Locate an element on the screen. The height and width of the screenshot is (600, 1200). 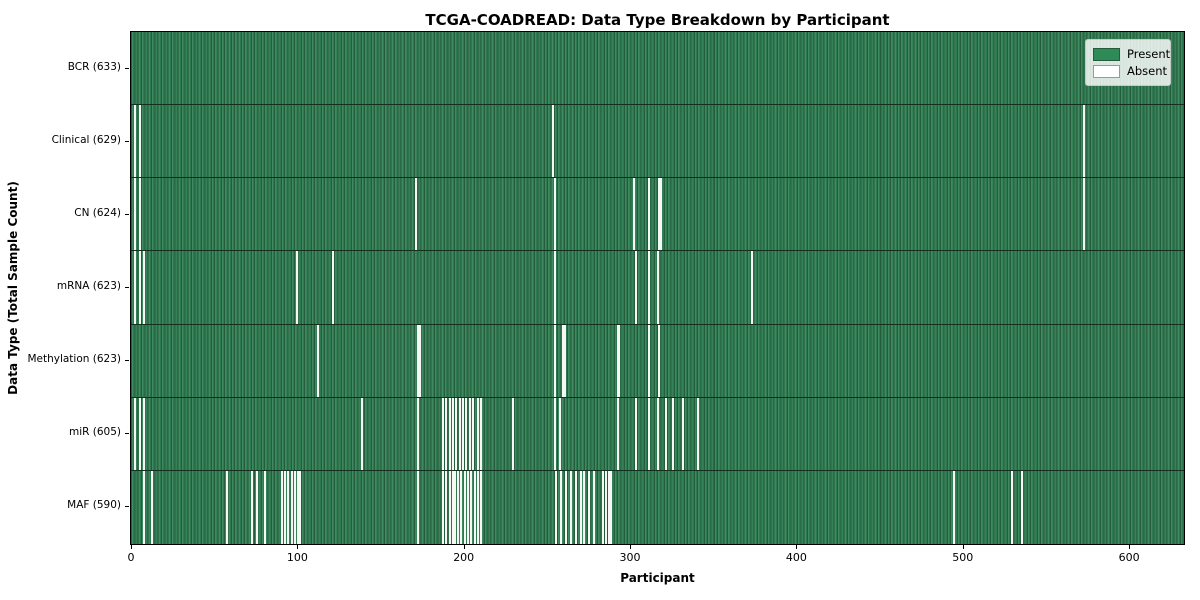
legend-label: Absent is located at coordinates (1147, 71).